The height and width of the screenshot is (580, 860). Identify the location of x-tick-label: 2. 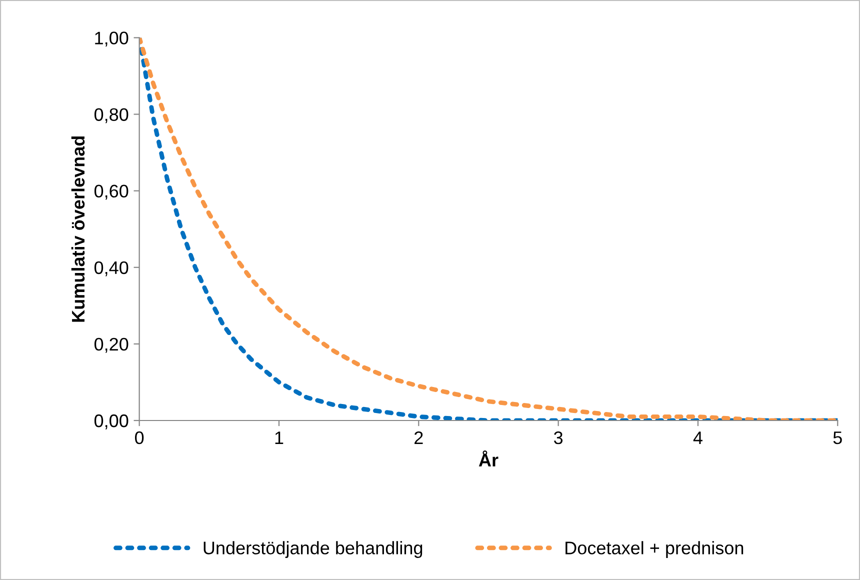
(418, 437).